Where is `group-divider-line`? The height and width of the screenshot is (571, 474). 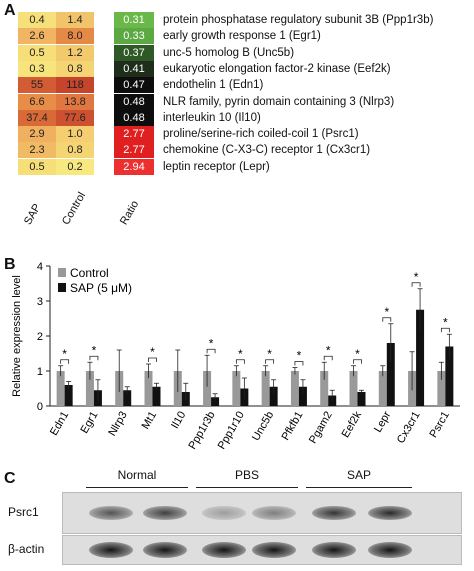
group-divider-line is located at coordinates (247, 487).